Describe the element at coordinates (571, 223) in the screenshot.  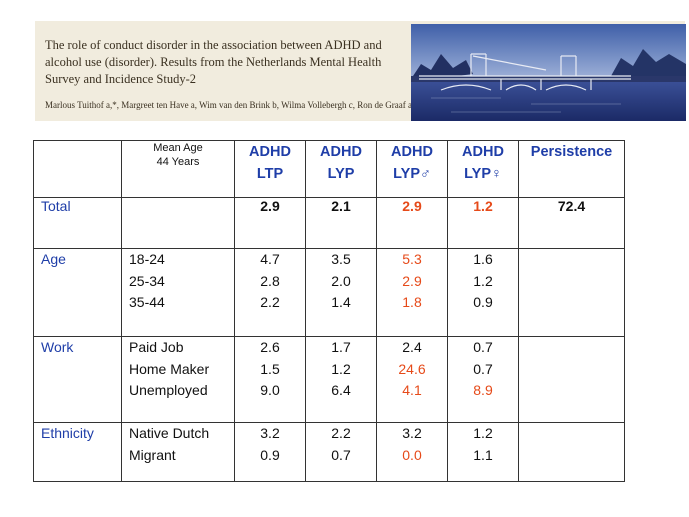
I see `total-persistence: 72.4` at that location.